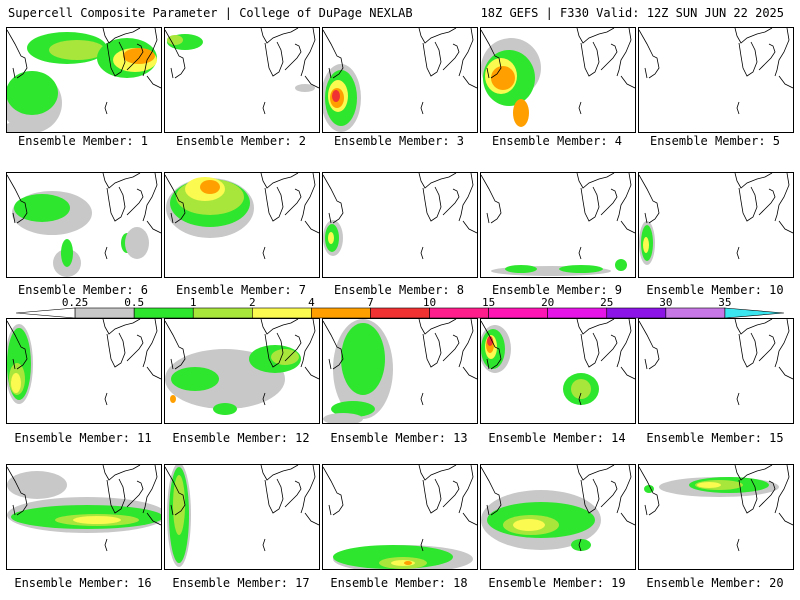 The width and height of the screenshot is (800, 600). Describe the element at coordinates (252, 302) in the screenshot. I see `colorbar-tick-label: 2` at that location.